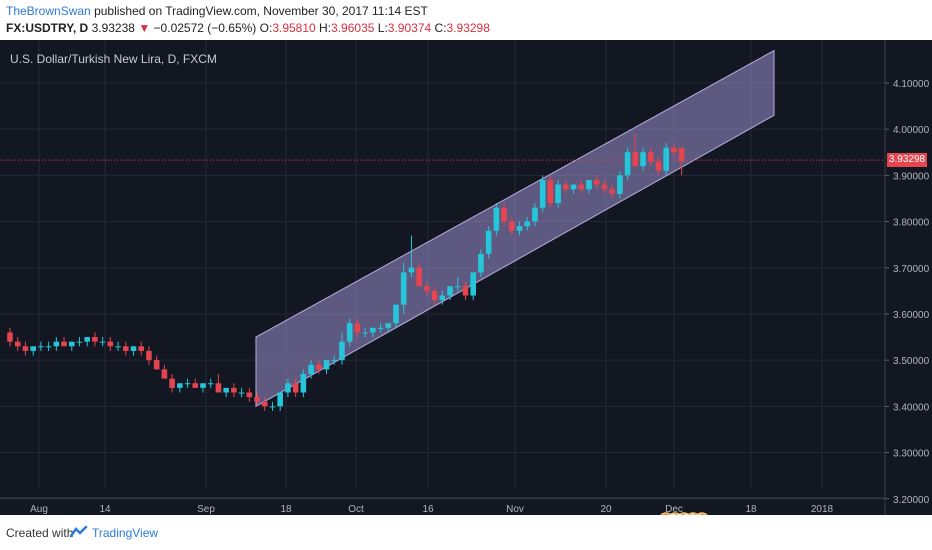 This screenshot has height=550, width=932. What do you see at coordinates (911, 130) in the screenshot?
I see `y-tick-label: 4.00000` at bounding box center [911, 130].